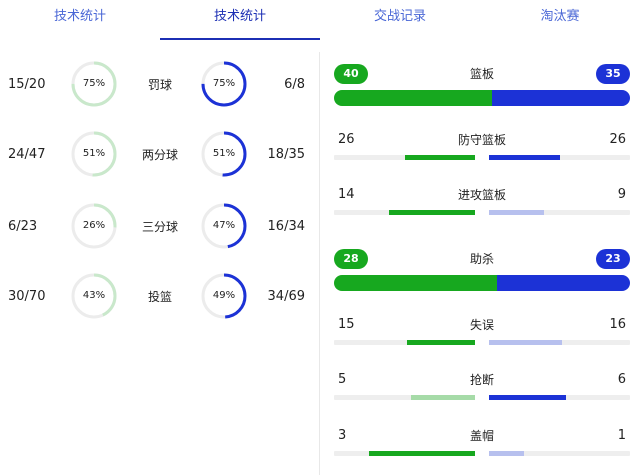  I want to click on stat-def-rebounds: 26 防守篮板 26, so click(482, 147).